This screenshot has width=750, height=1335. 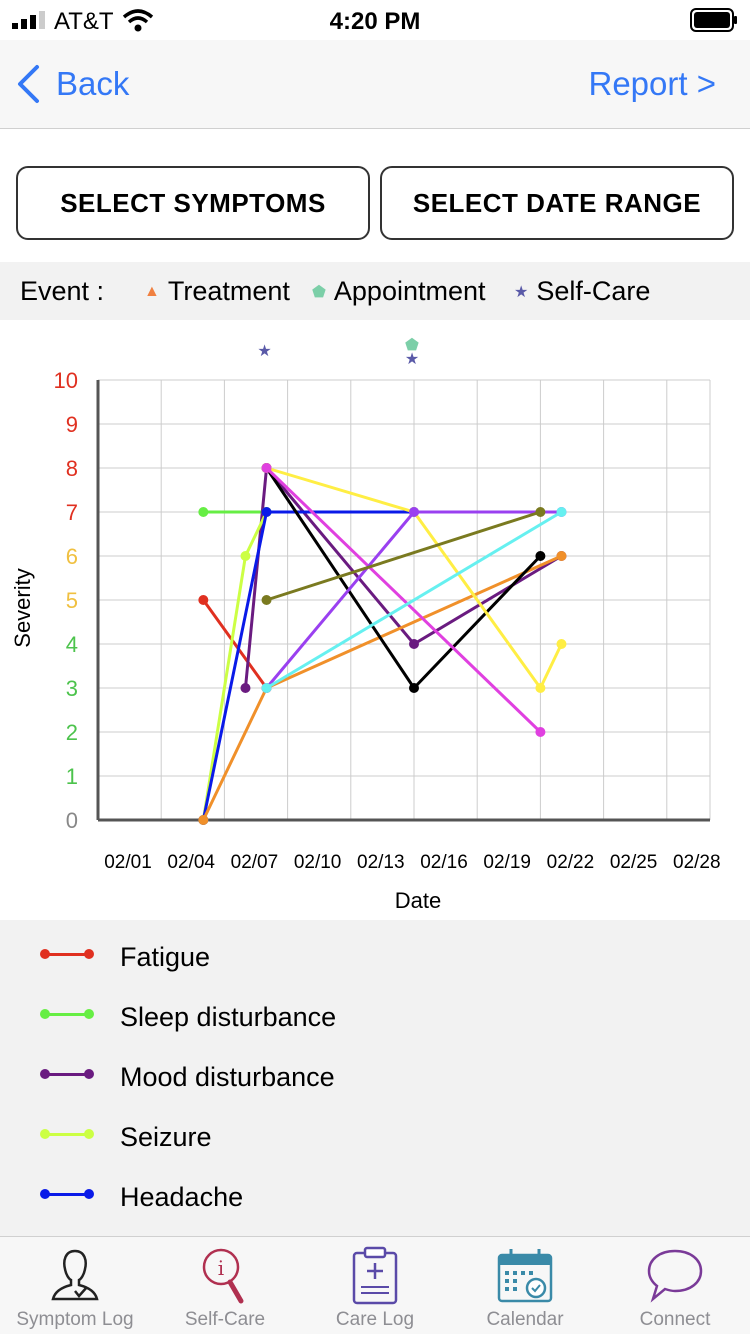 I want to click on y-tick-label: 0, so click(x=72, y=820).